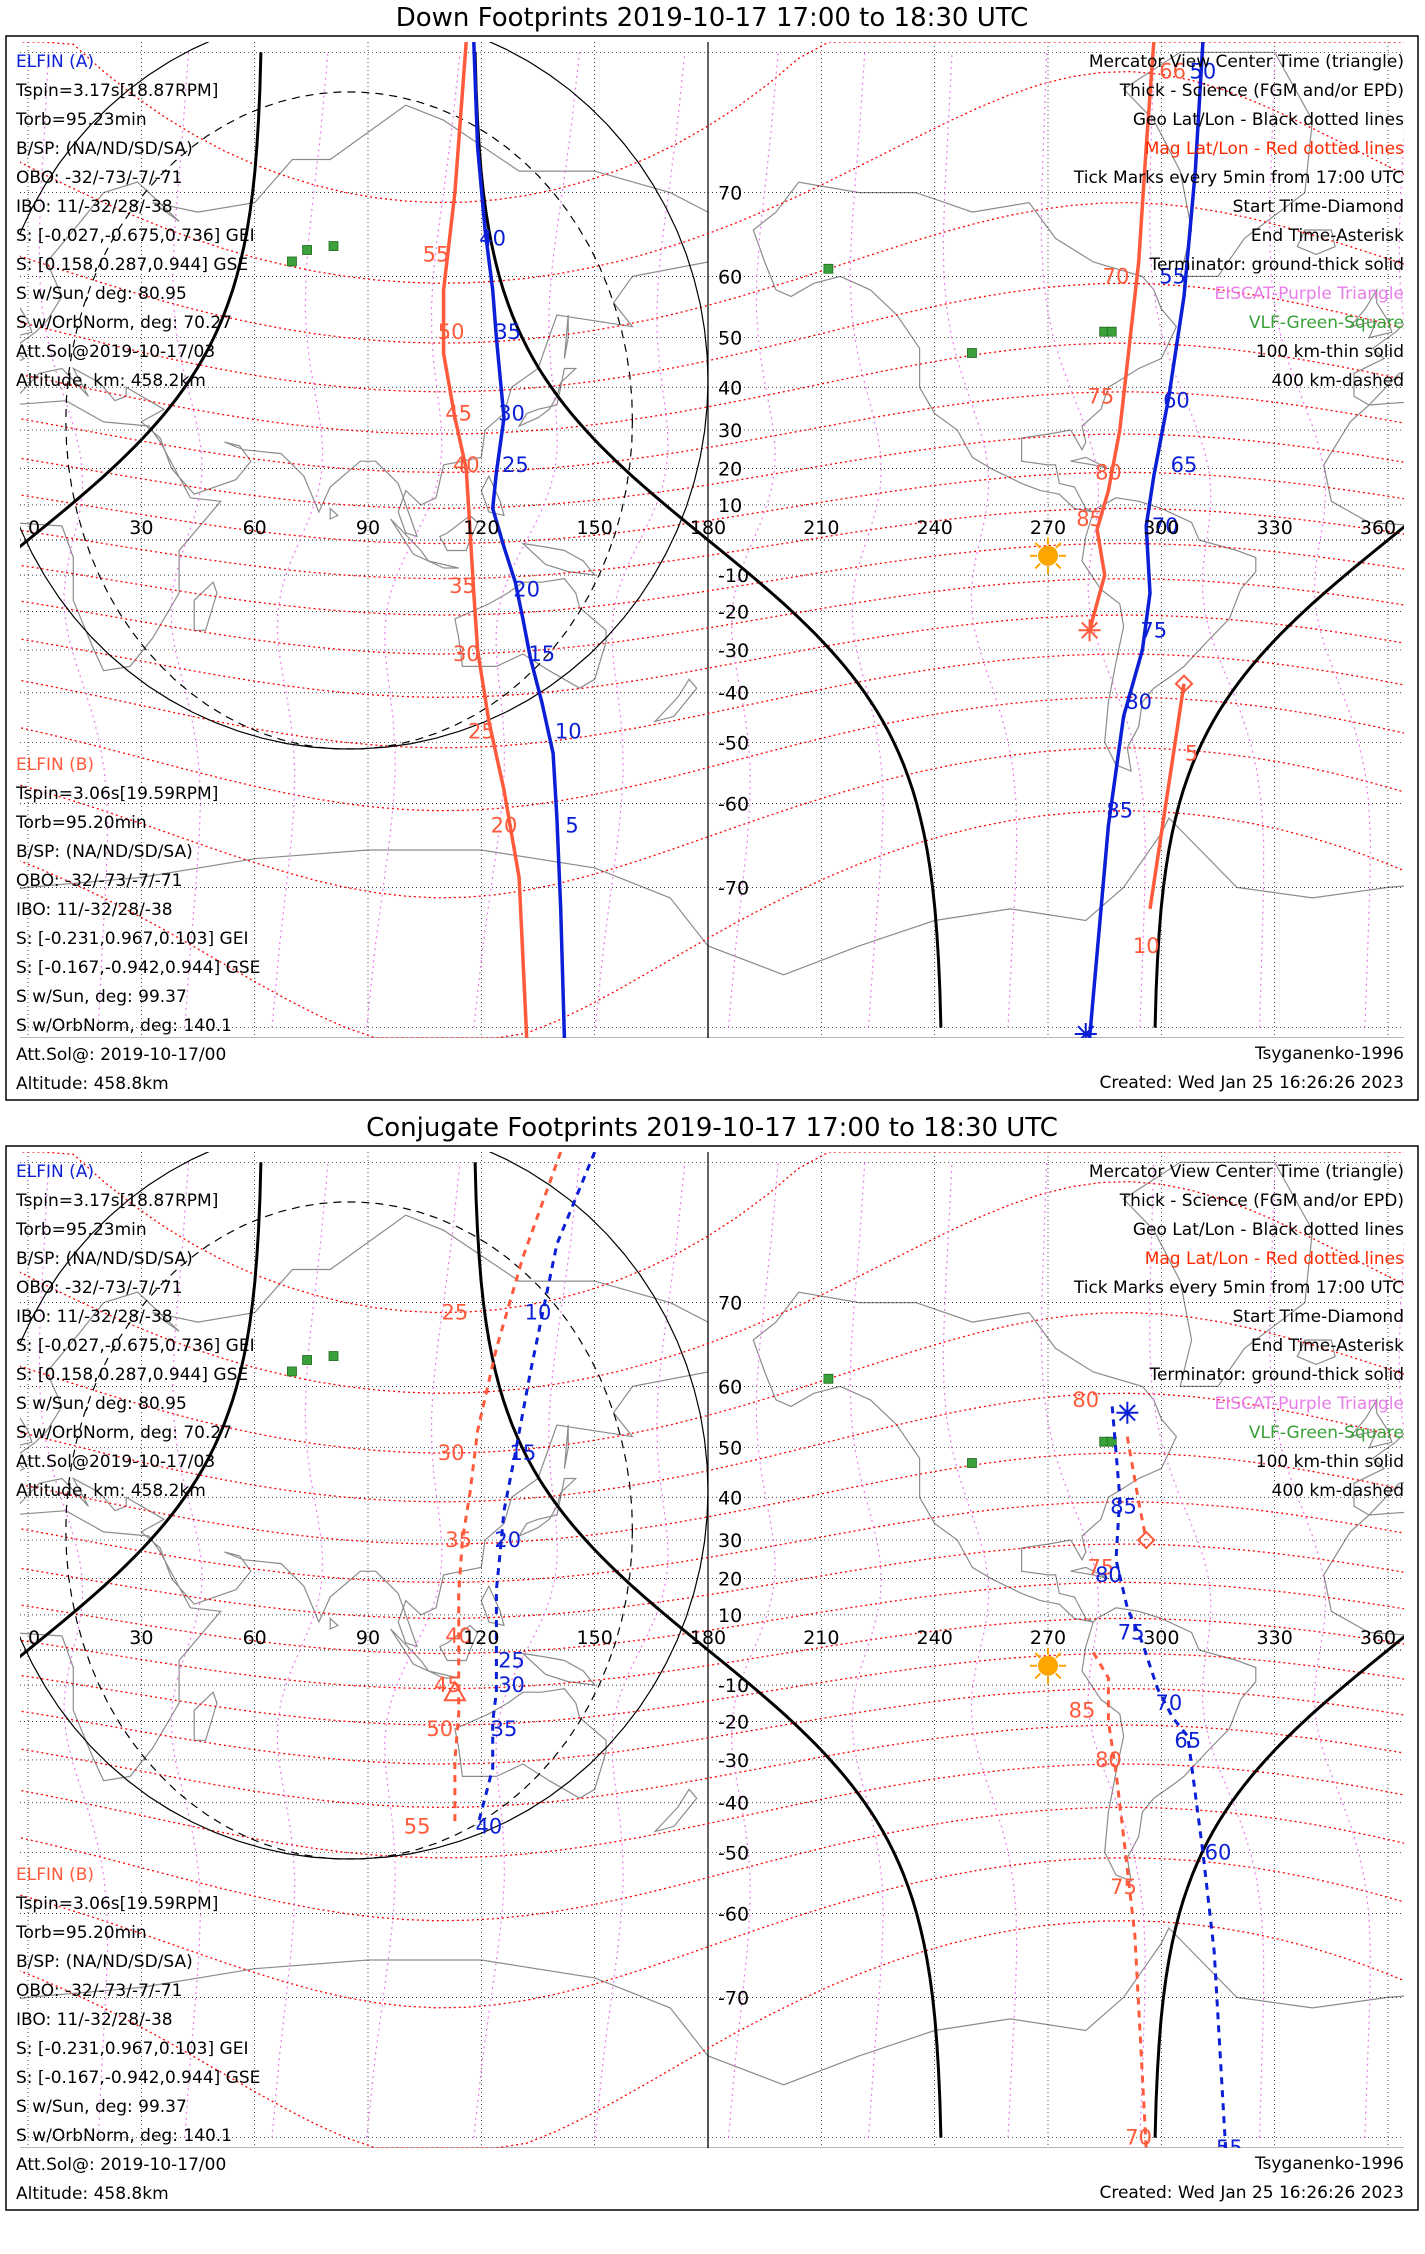 Image resolution: width=1425 pixels, height=2254 pixels. I want to click on elfin-b-time-label: 30, so click(466, 654).